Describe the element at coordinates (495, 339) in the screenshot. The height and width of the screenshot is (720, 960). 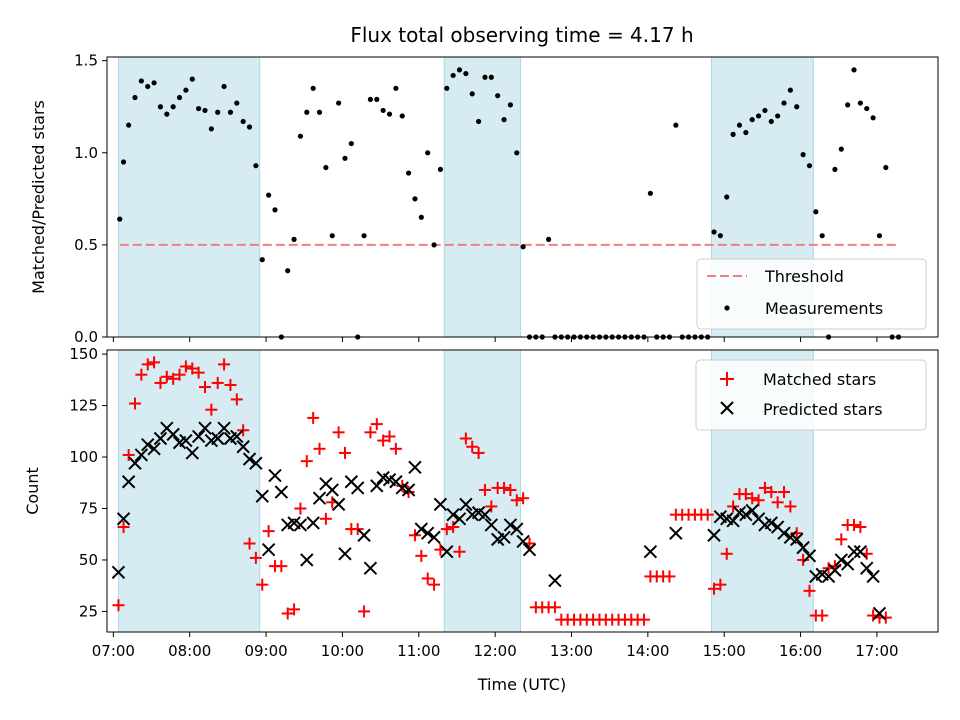
I see `top-x-ticks` at that location.